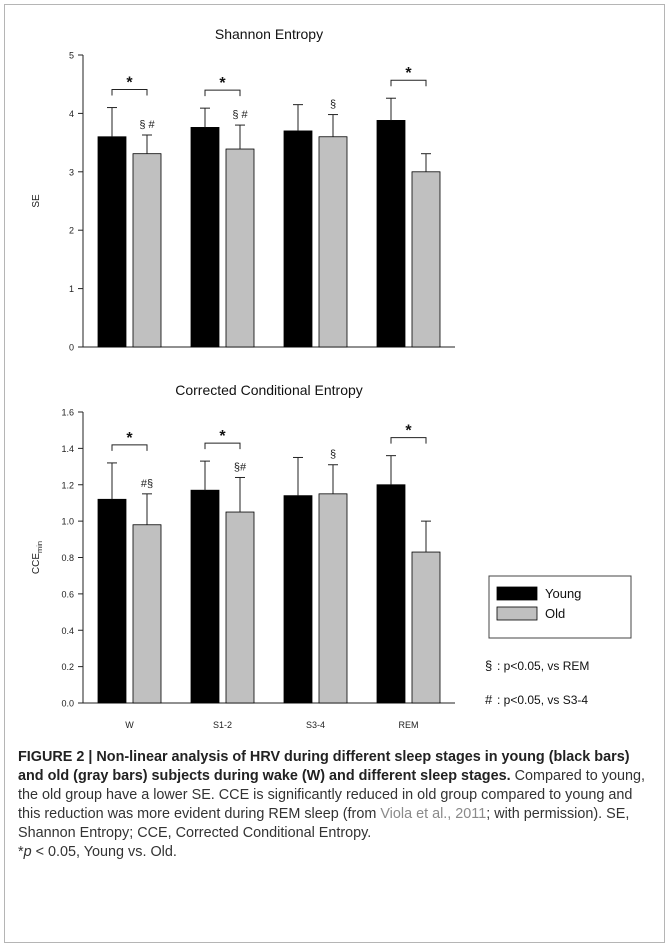 The image size is (671, 949). What do you see at coordinates (315, 725) in the screenshot?
I see `x-tick-label: S3-4` at bounding box center [315, 725].